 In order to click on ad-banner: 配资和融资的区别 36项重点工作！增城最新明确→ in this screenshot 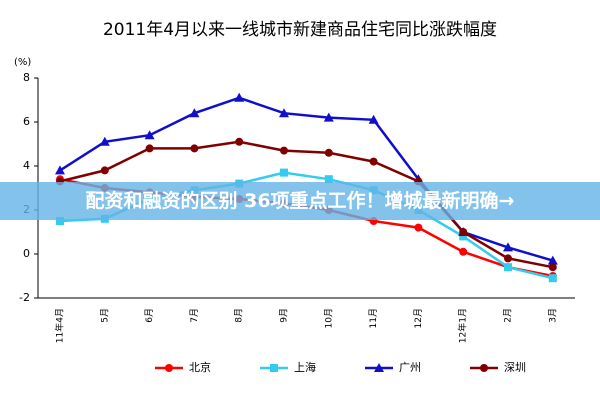, I will do `click(300, 201)`.